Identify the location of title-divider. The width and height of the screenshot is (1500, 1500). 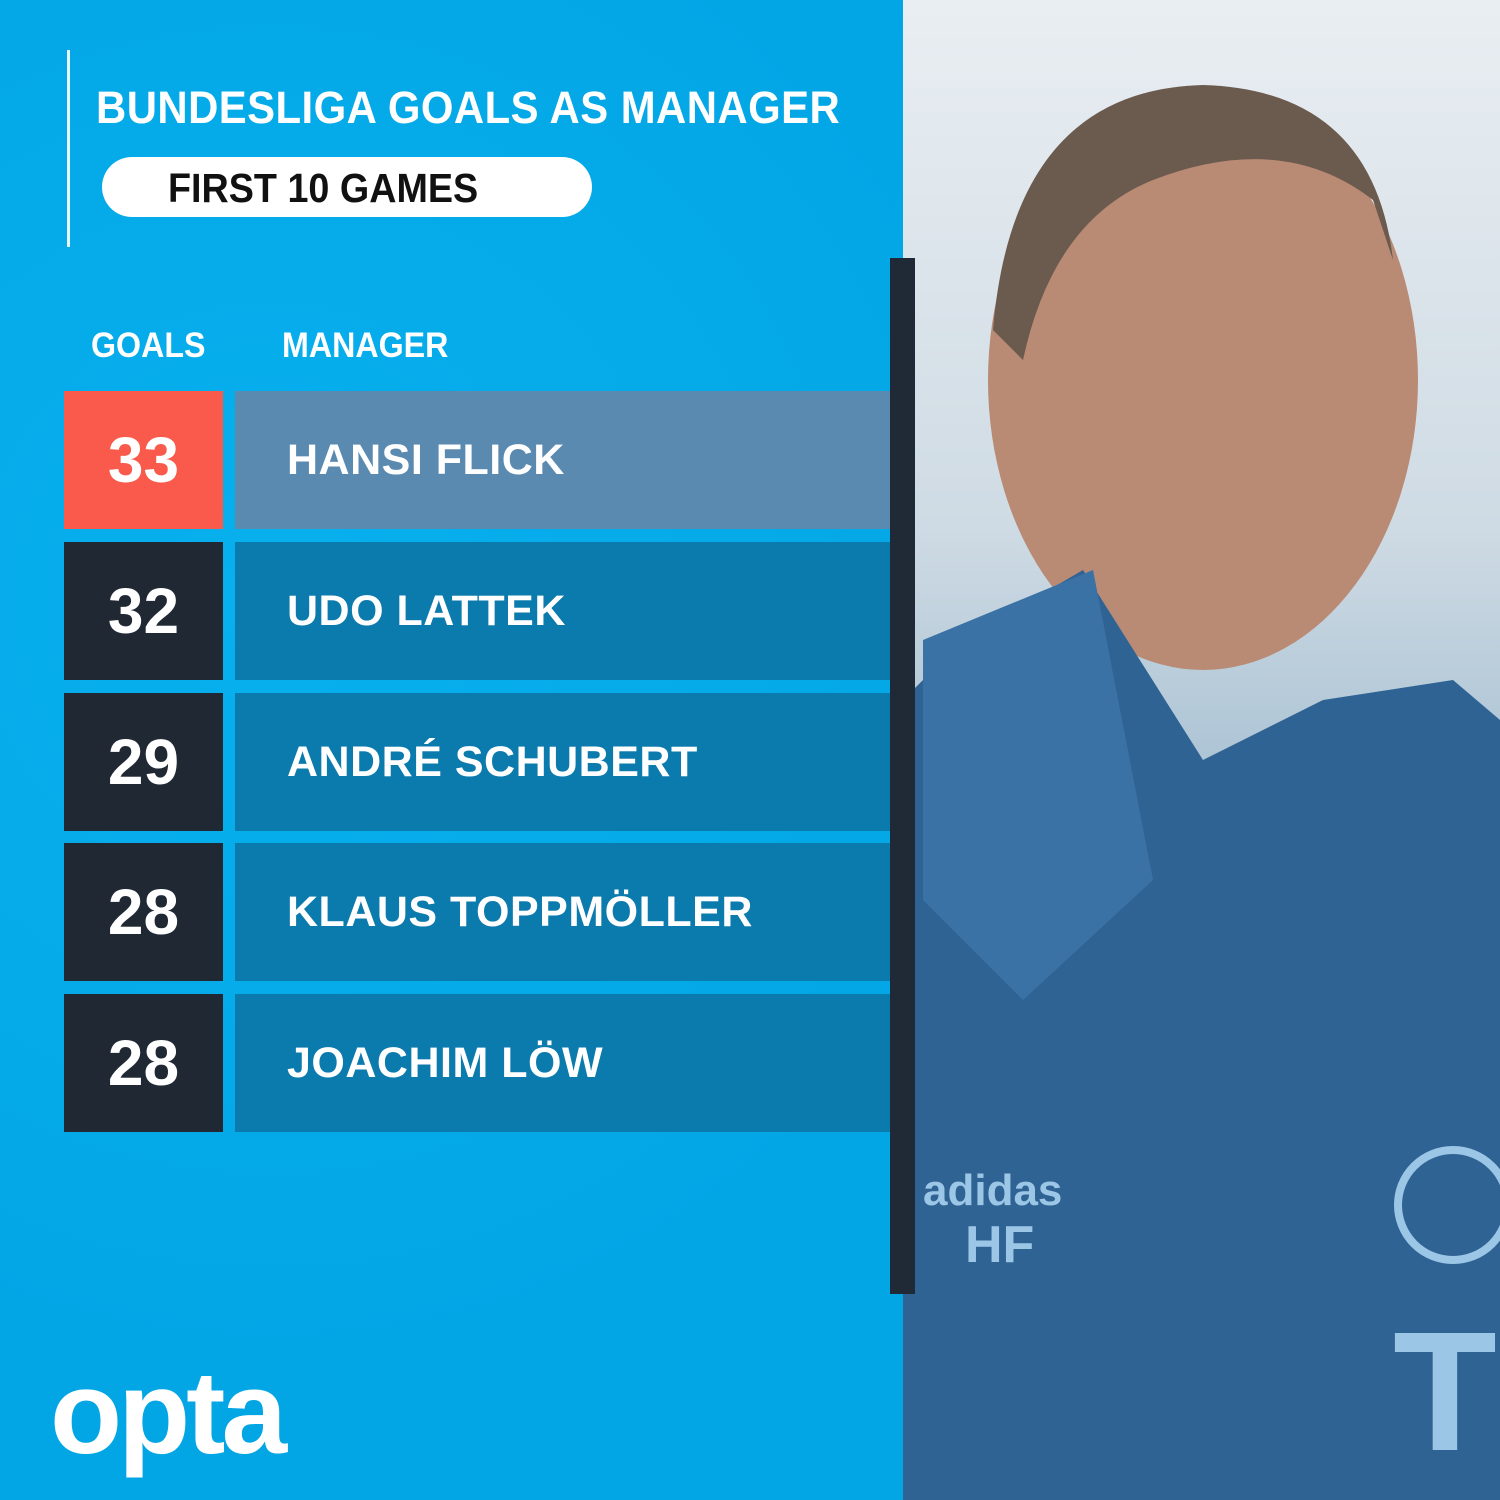
(68, 148).